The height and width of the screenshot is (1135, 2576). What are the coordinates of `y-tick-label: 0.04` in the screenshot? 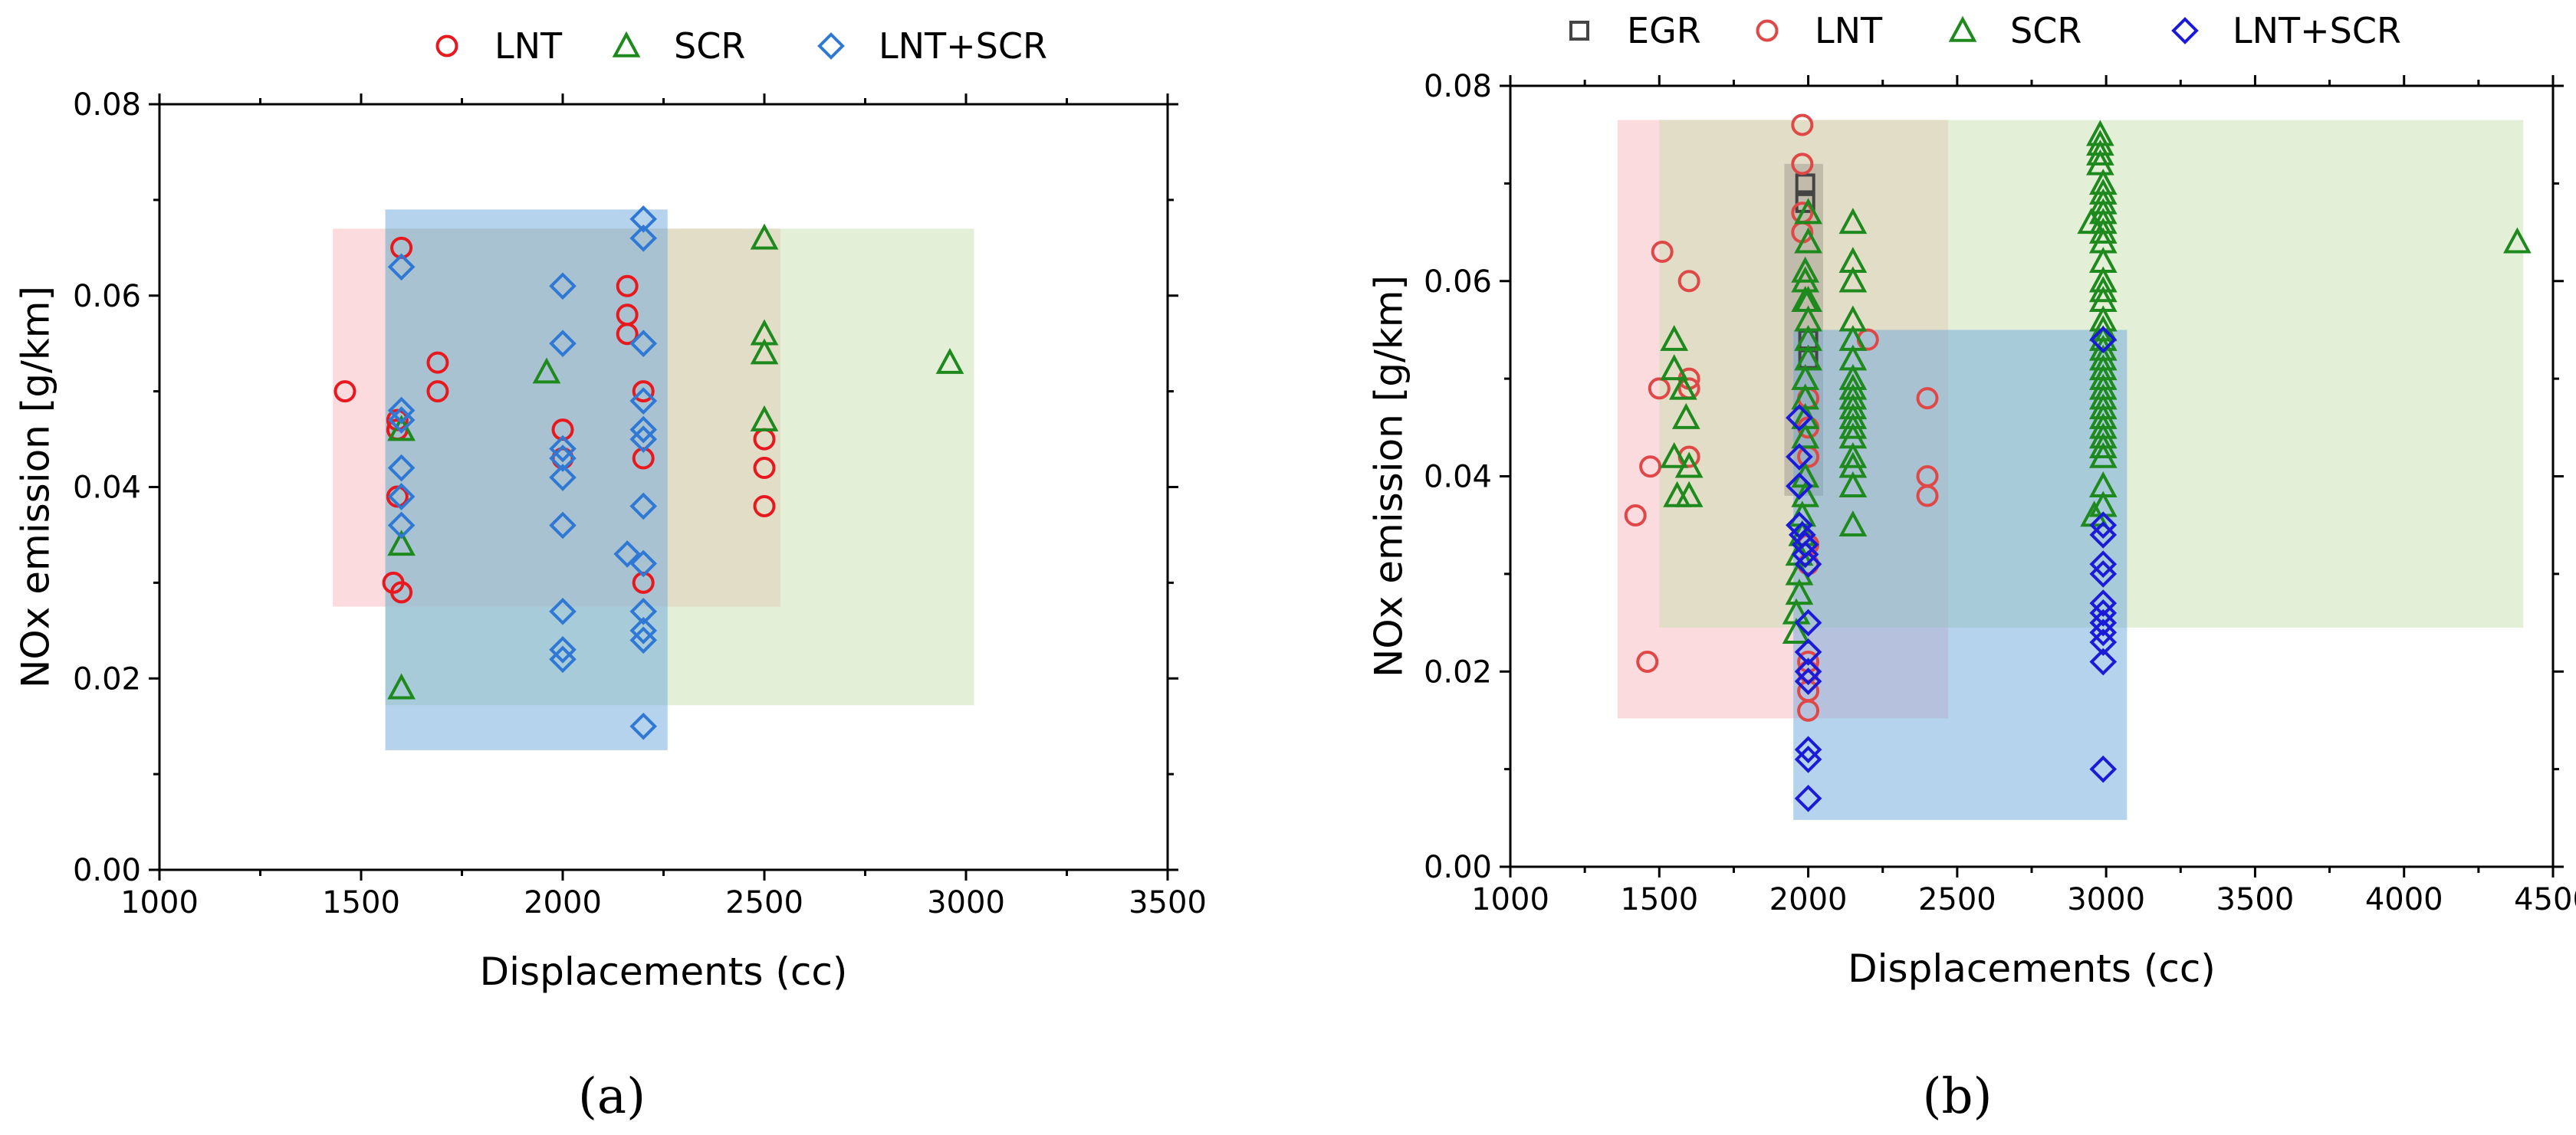 It's located at (107, 488).